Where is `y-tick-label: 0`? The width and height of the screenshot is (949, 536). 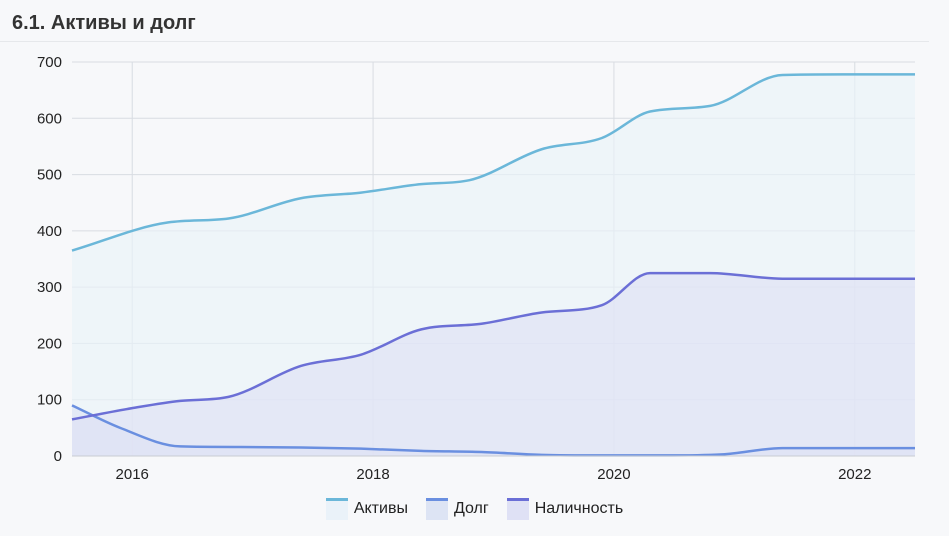 y-tick-label: 0 is located at coordinates (58, 456).